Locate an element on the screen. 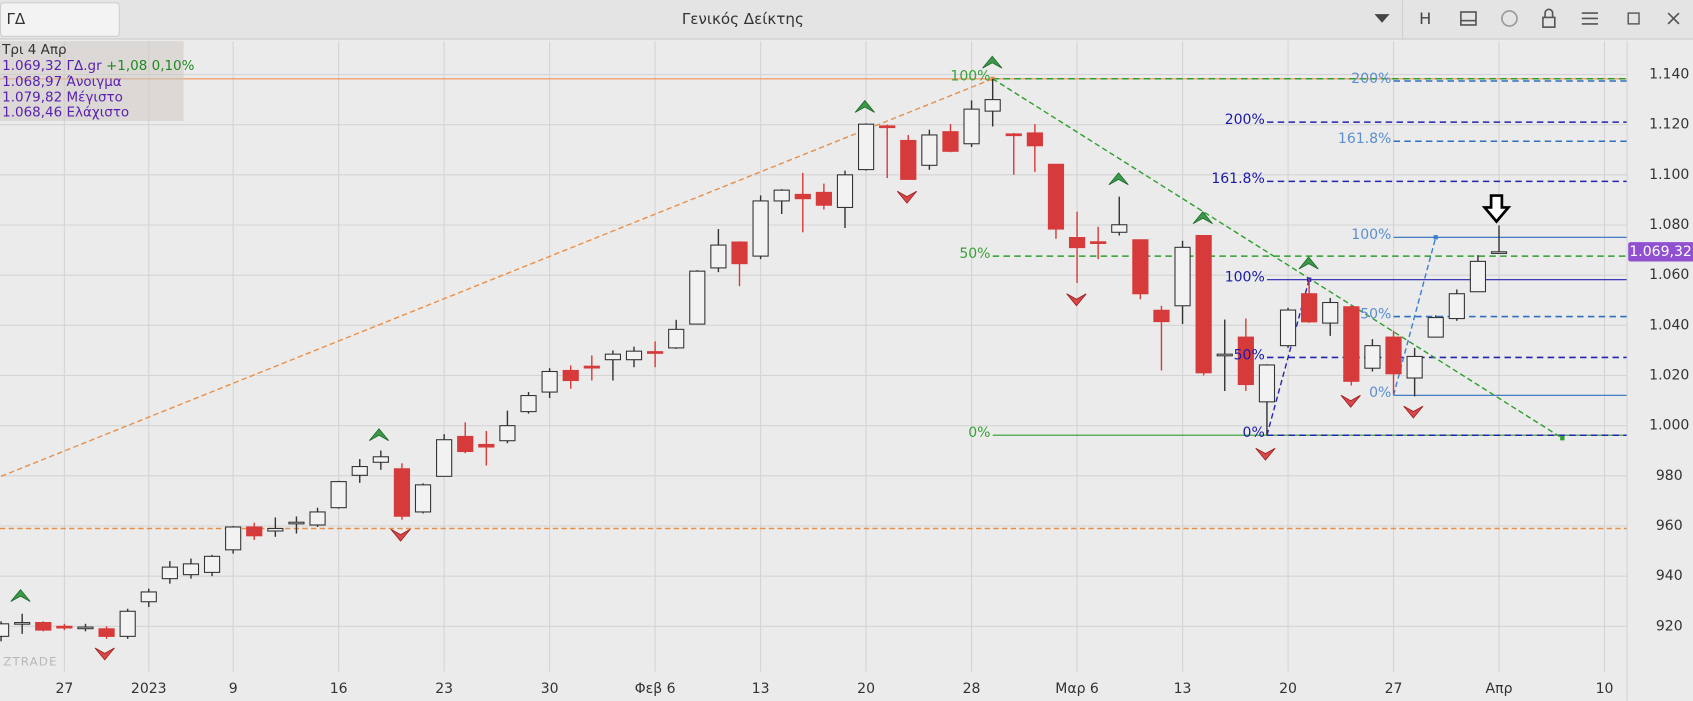 This screenshot has width=1693, height=701. x-tick-label: 13 is located at coordinates (1183, 689).